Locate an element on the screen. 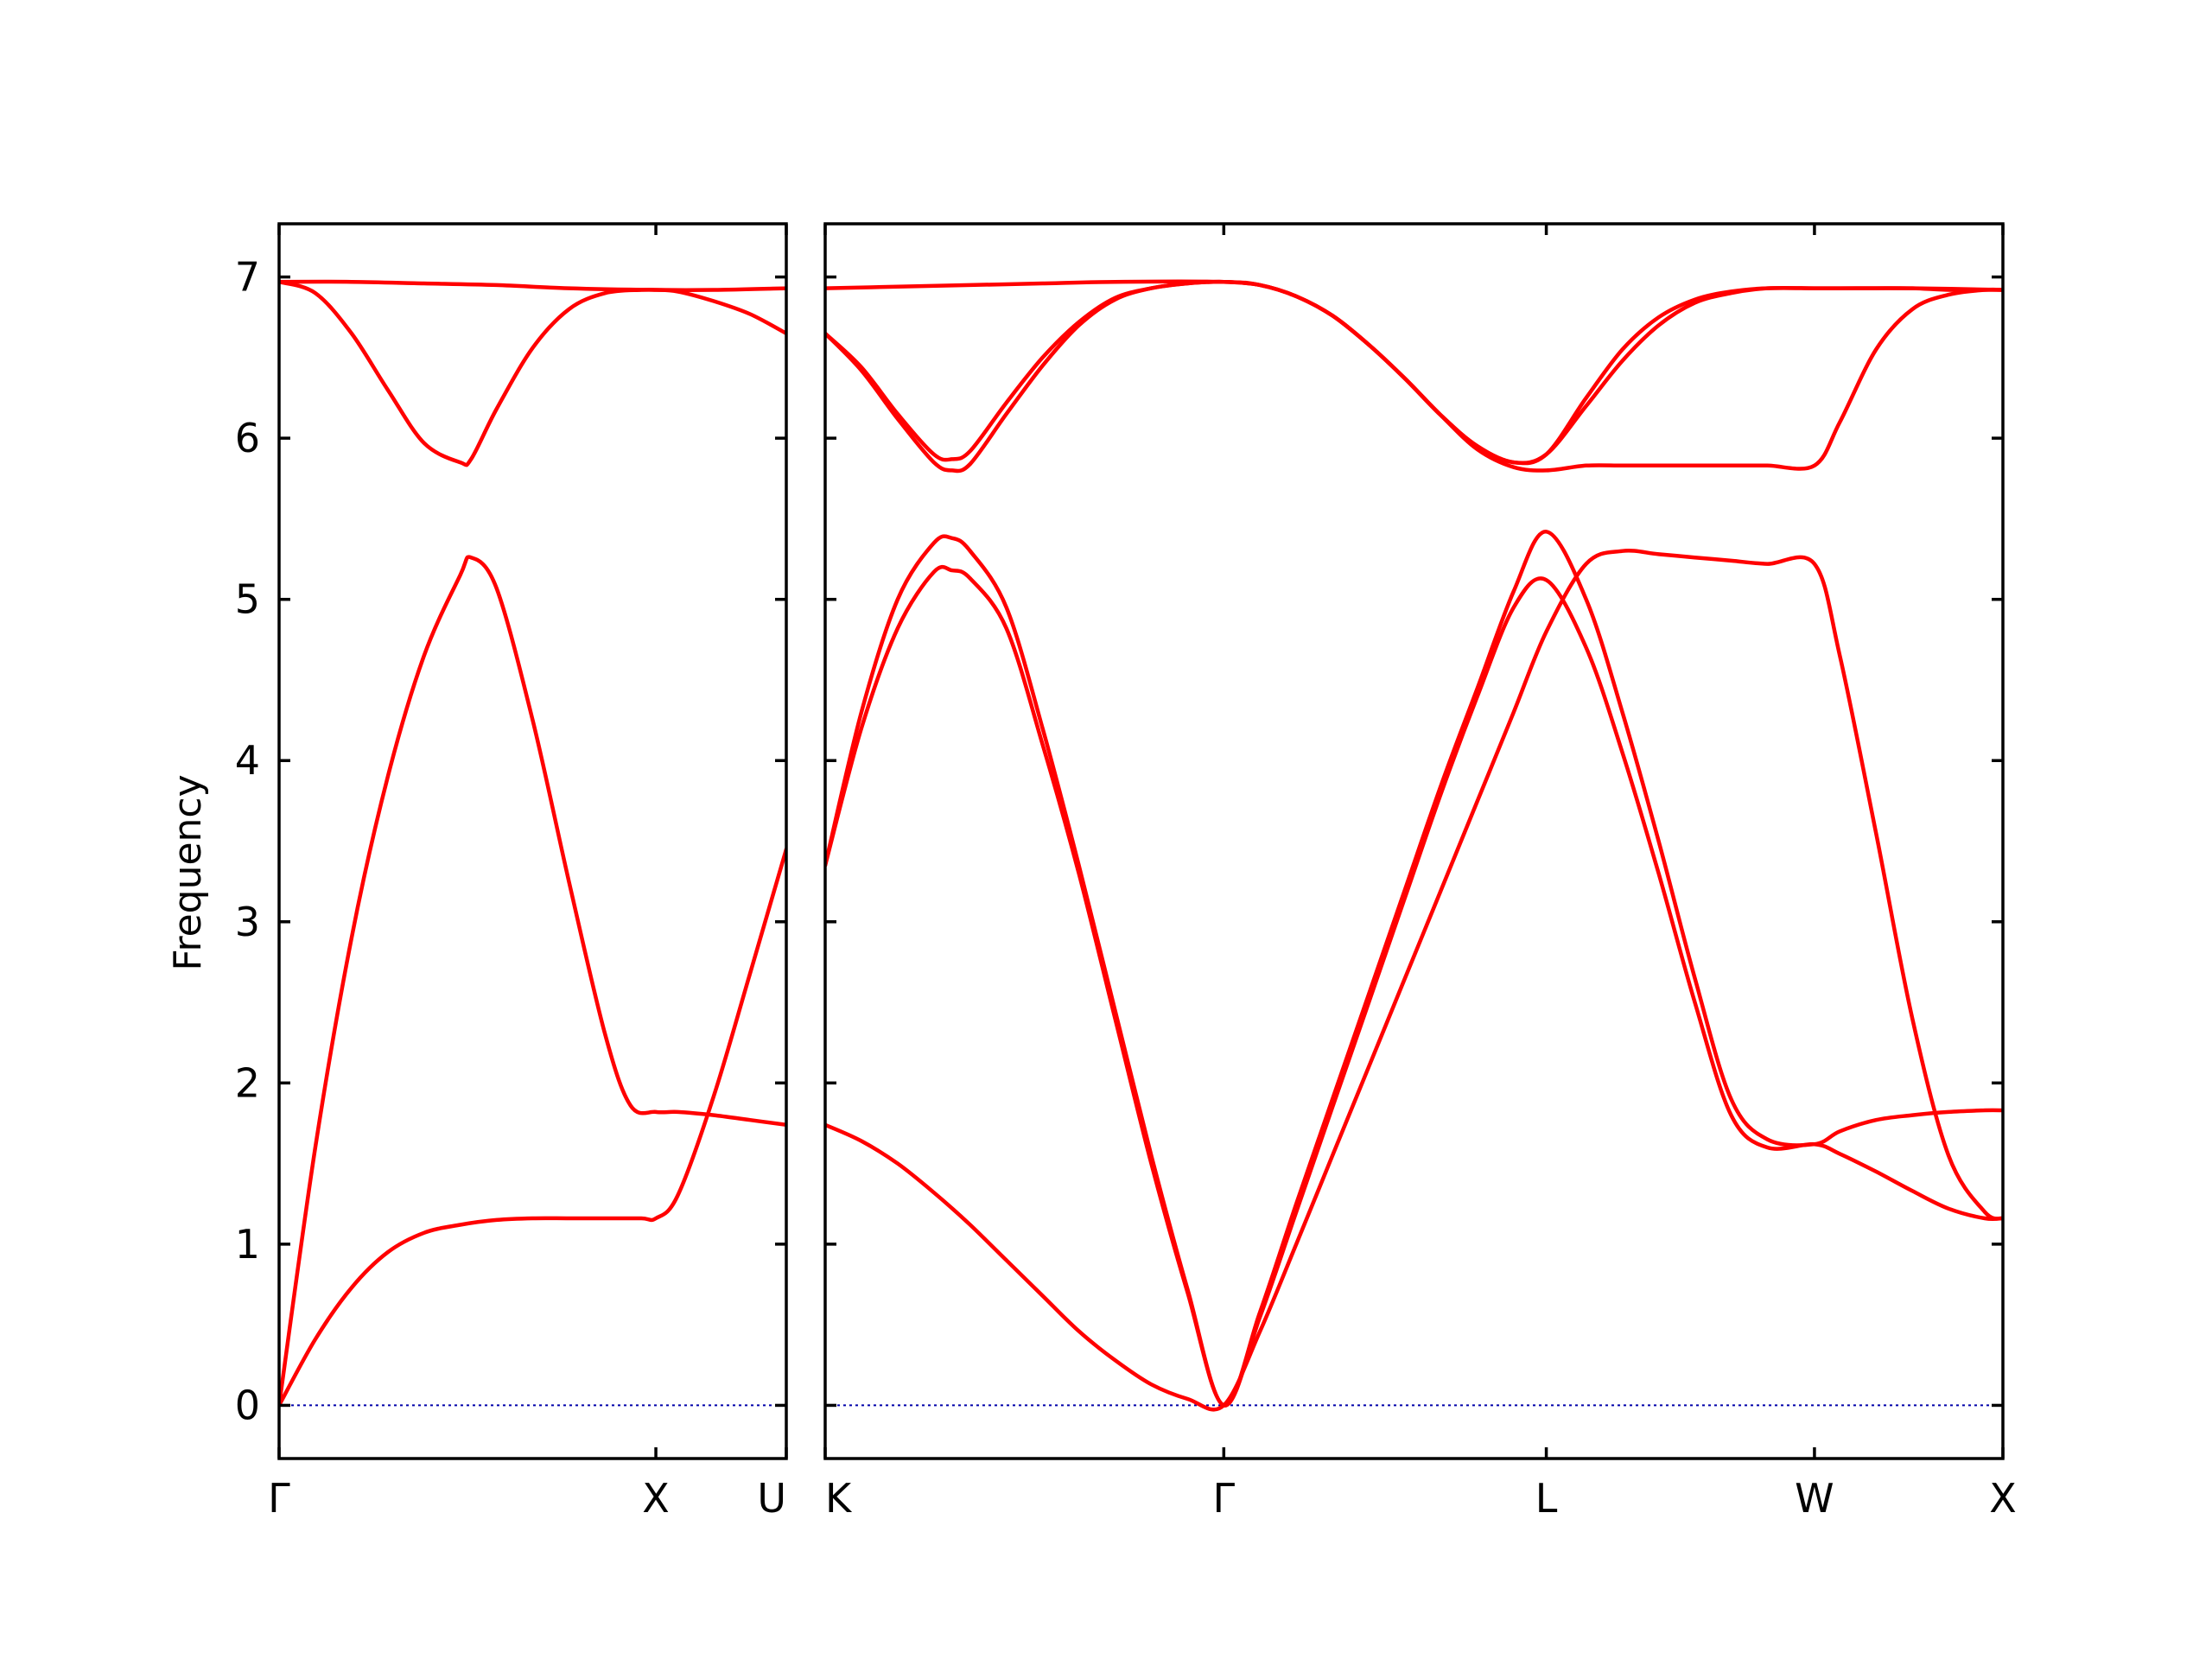 This screenshot has width=2212, height=1659. x-tick-label: K is located at coordinates (839, 1498).